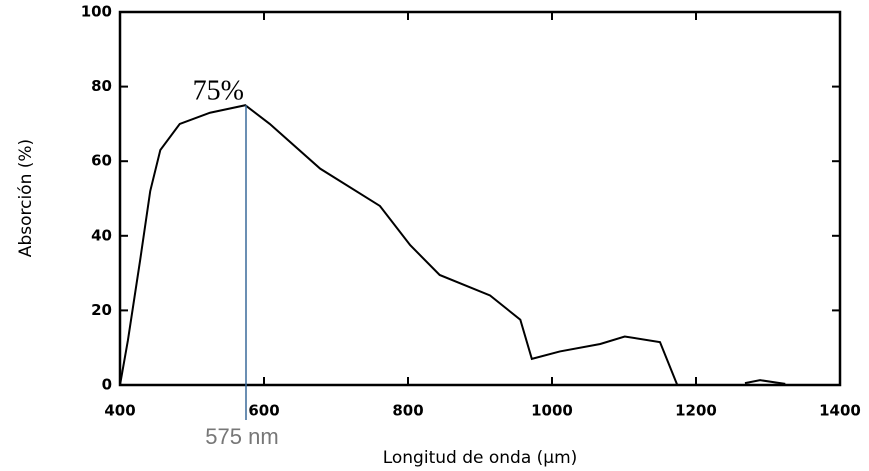 This screenshot has height=471, width=869. Describe the element at coordinates (26, 198) in the screenshot. I see `y-axis-label: Absorción (%)` at that location.